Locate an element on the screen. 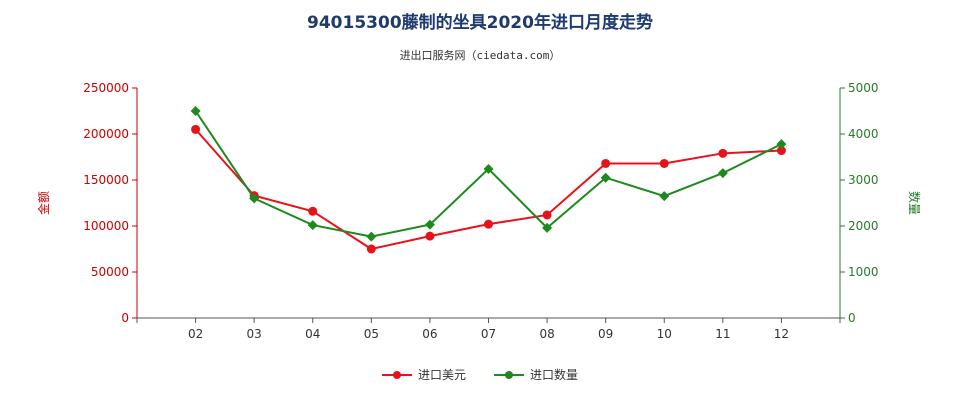 The height and width of the screenshot is (400, 960). y-tick-label-right: 4000 is located at coordinates (863, 134).